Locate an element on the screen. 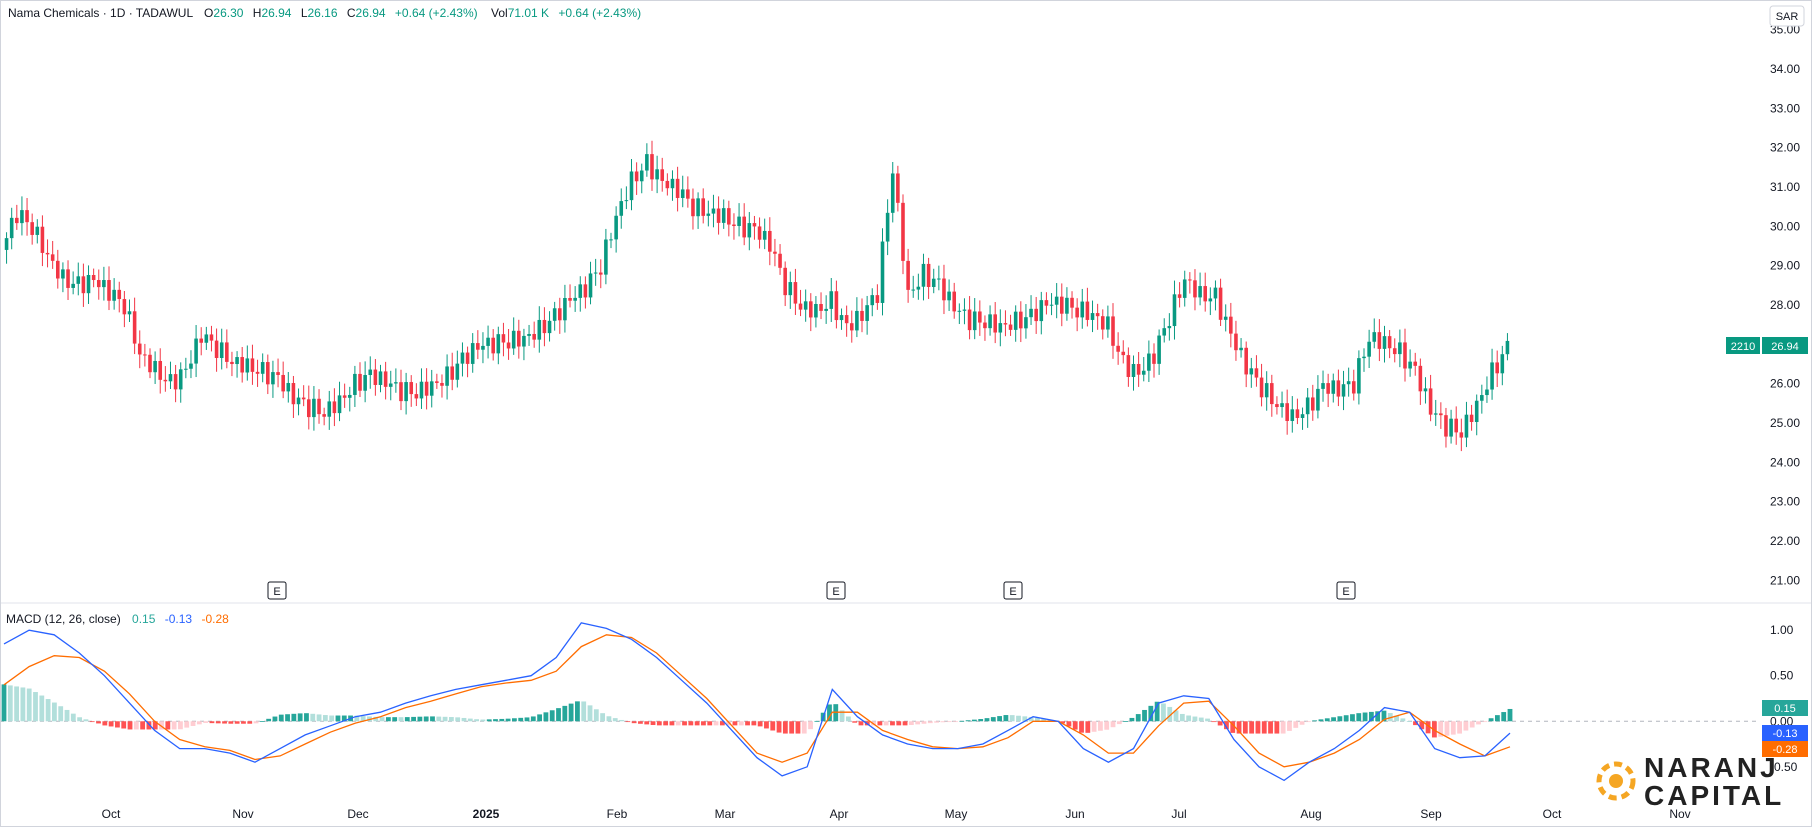 Image resolution: width=1812 pixels, height=832 pixels. earnings-marker-label: E is located at coordinates (1345, 592).